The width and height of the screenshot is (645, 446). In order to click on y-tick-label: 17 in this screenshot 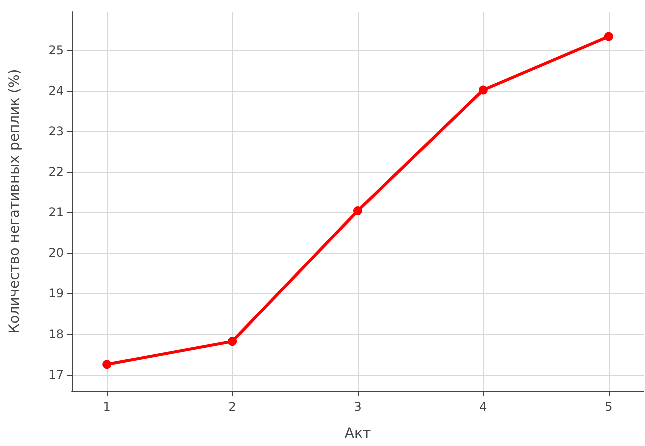, I will do `click(56, 375)`.